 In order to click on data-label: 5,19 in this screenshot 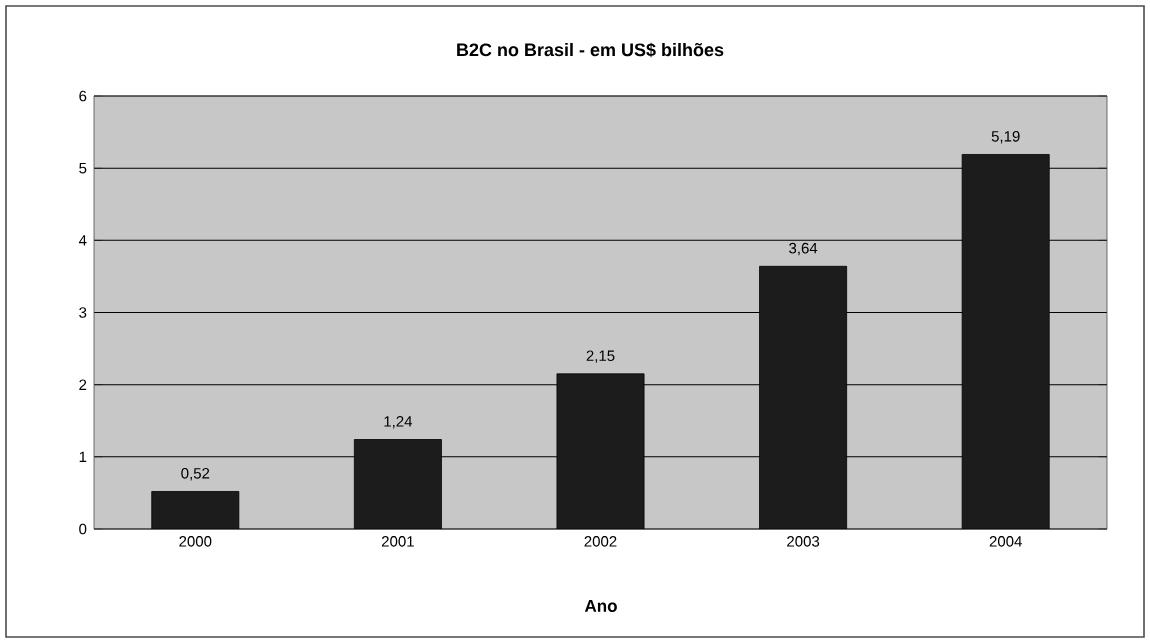, I will do `click(1005, 137)`.